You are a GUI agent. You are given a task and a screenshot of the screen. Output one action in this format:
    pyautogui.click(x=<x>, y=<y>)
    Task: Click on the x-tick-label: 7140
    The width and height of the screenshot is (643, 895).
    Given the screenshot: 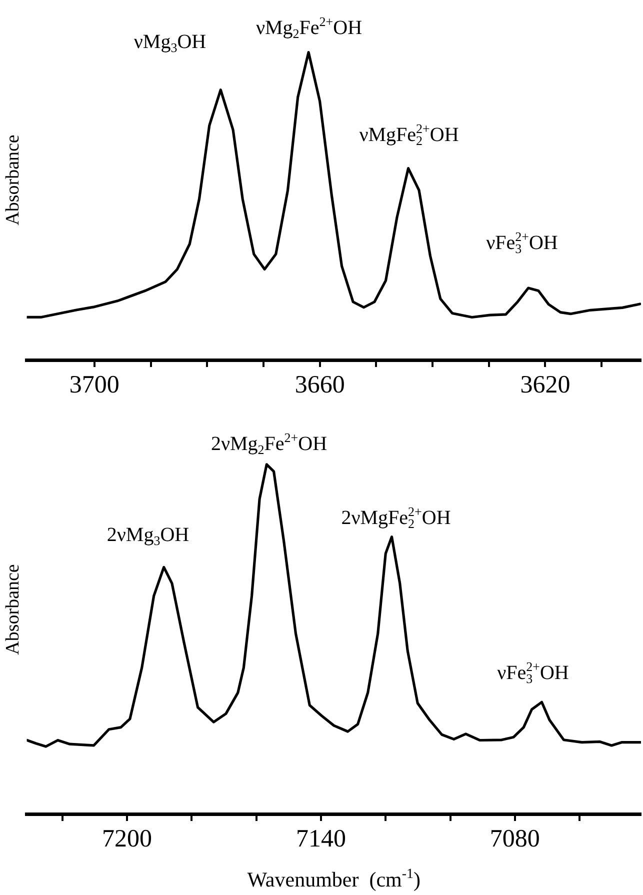 What is the action you would take?
    pyautogui.click(x=321, y=839)
    